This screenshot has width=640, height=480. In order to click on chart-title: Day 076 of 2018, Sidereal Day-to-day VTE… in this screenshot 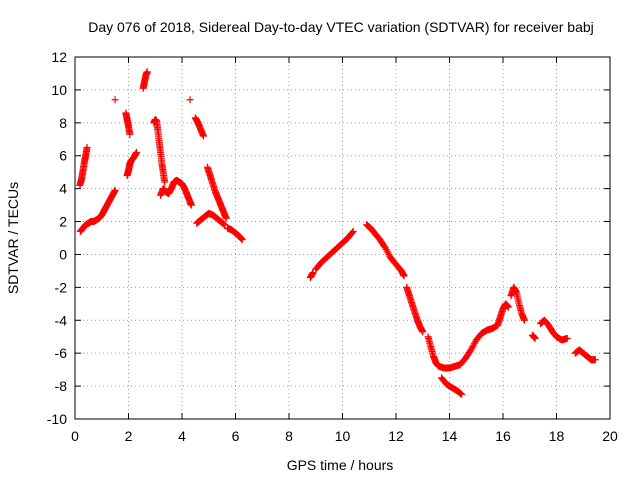, I will do `click(341, 27)`.